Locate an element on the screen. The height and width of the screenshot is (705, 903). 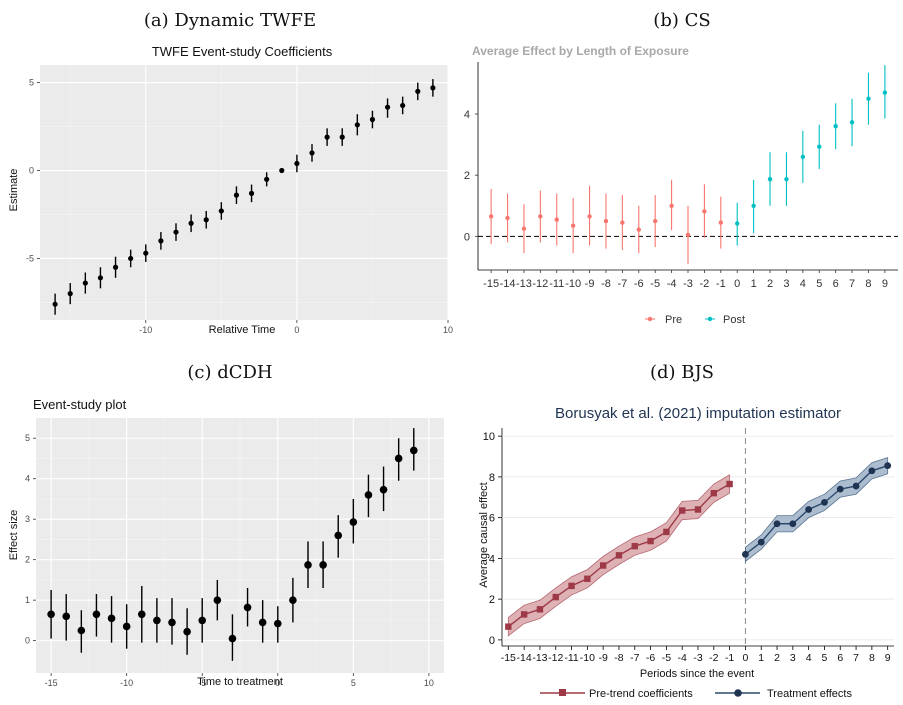
cs-x-tick-label: -9 is located at coordinates (590, 284).